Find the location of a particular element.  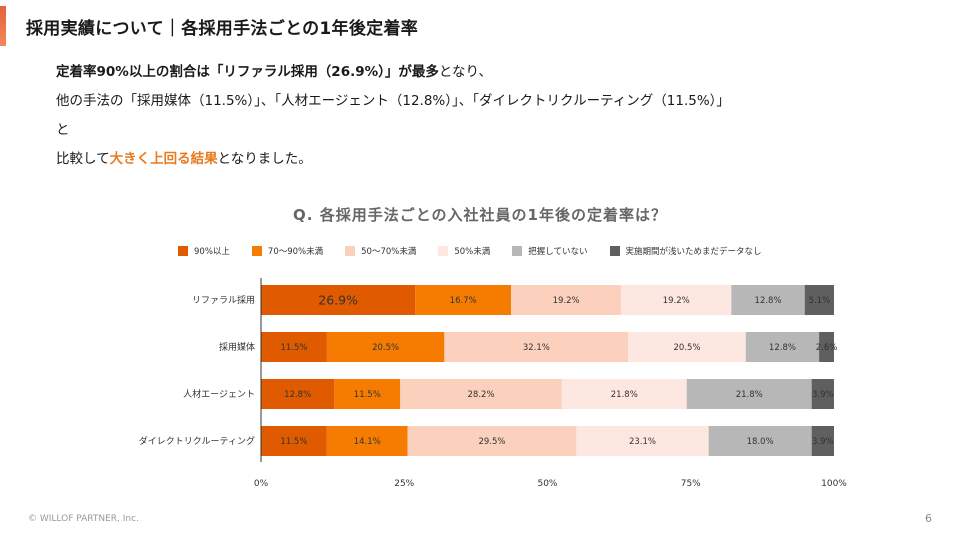

data-label-0-2: 19.2% is located at coordinates (566, 301).